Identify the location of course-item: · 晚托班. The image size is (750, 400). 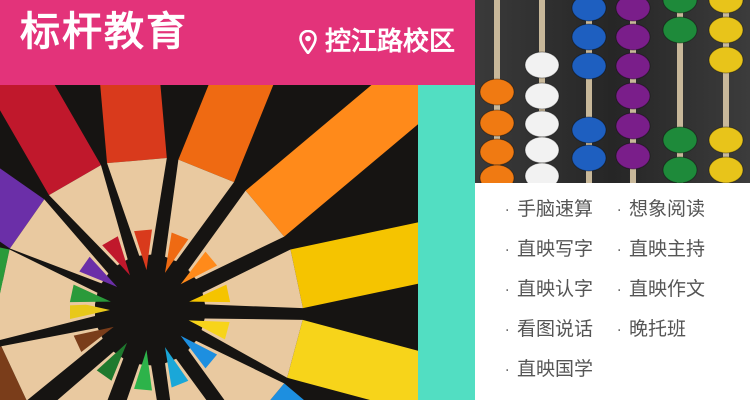
(651, 329).